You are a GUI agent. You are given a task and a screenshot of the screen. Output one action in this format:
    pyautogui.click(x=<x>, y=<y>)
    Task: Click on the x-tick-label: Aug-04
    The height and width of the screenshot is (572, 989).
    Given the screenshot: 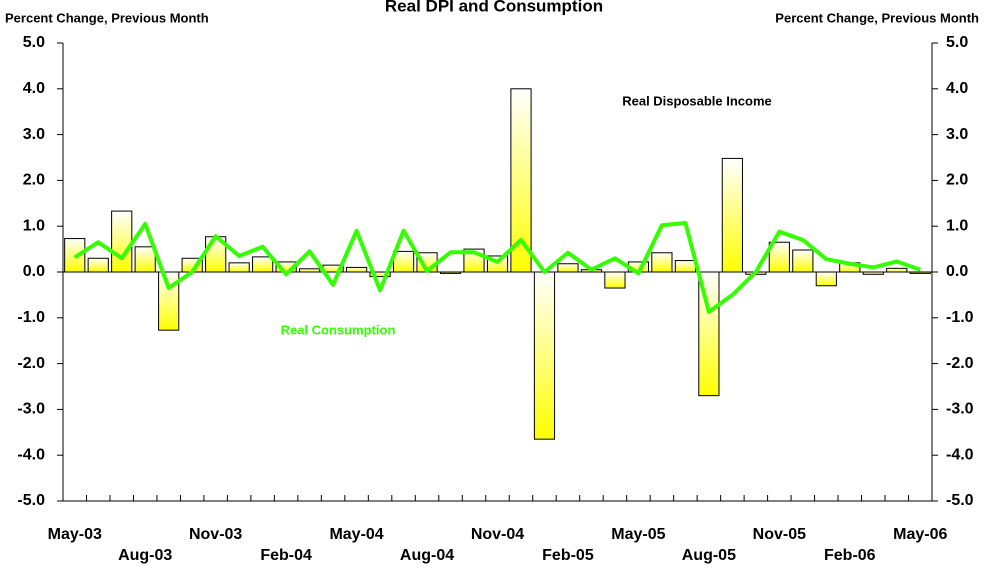 What is the action you would take?
    pyautogui.click(x=427, y=555)
    